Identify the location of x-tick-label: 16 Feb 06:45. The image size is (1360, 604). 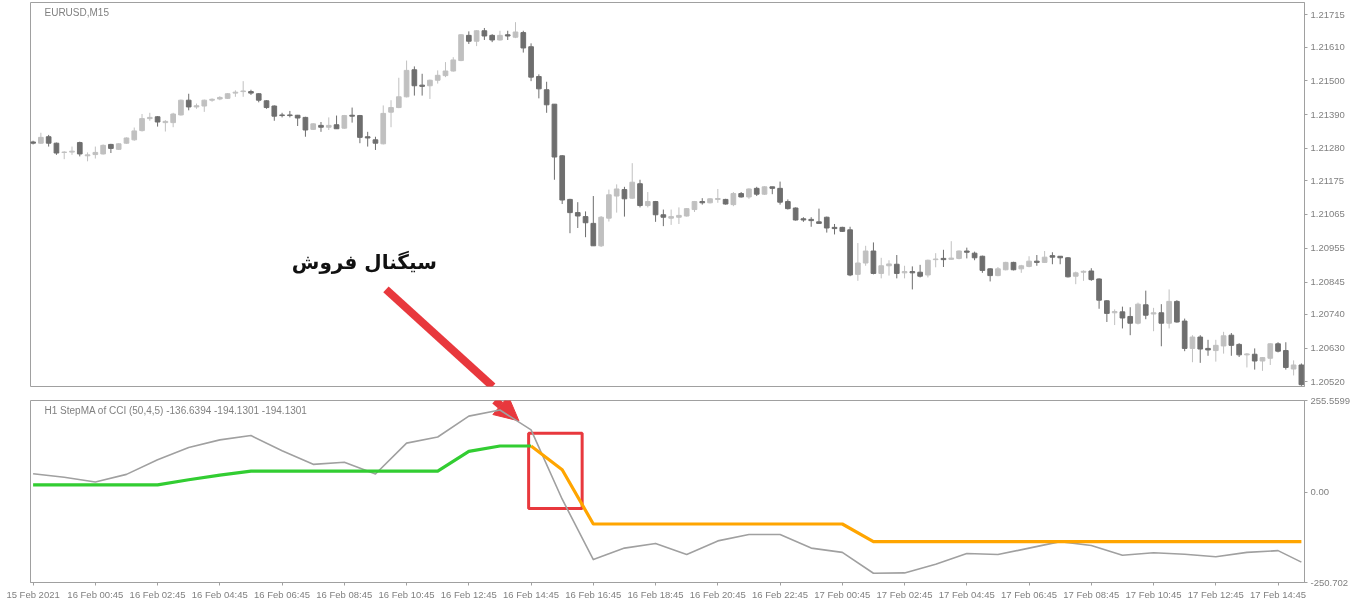
(282, 594).